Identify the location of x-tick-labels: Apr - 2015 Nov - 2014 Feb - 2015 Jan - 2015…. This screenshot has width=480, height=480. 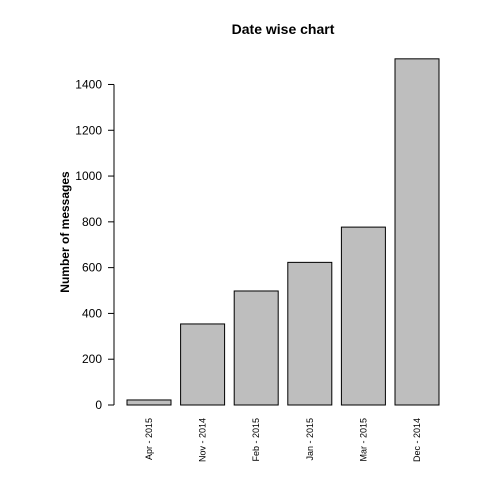
(283, 440).